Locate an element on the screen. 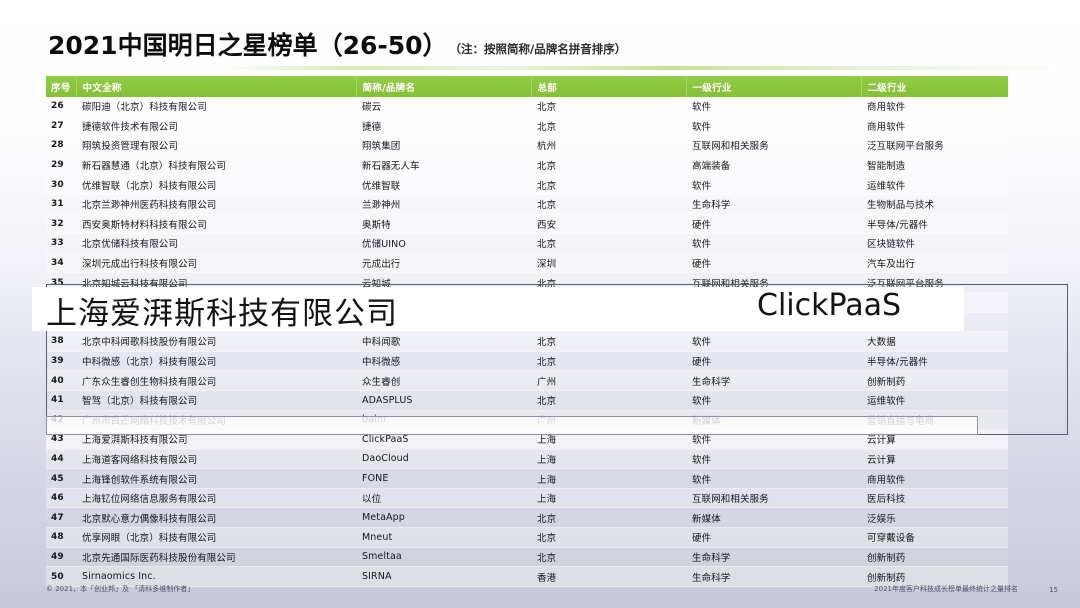 The width and height of the screenshot is (1080, 608). cell-industry2: 智能制造 is located at coordinates (934, 165).